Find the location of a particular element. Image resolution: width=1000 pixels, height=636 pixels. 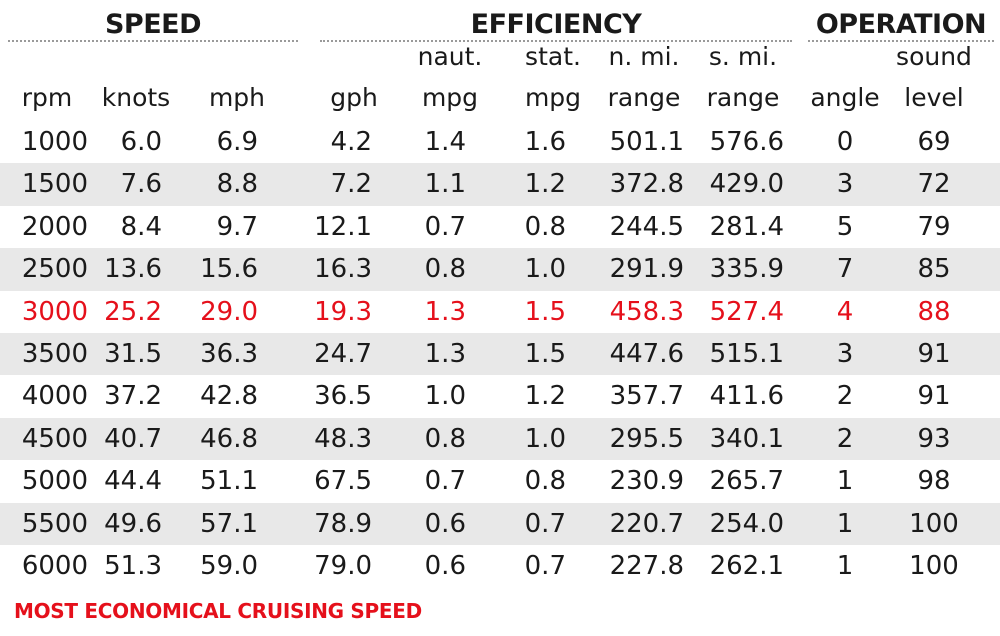

cell-mph: 9.7 is located at coordinates (237, 226).